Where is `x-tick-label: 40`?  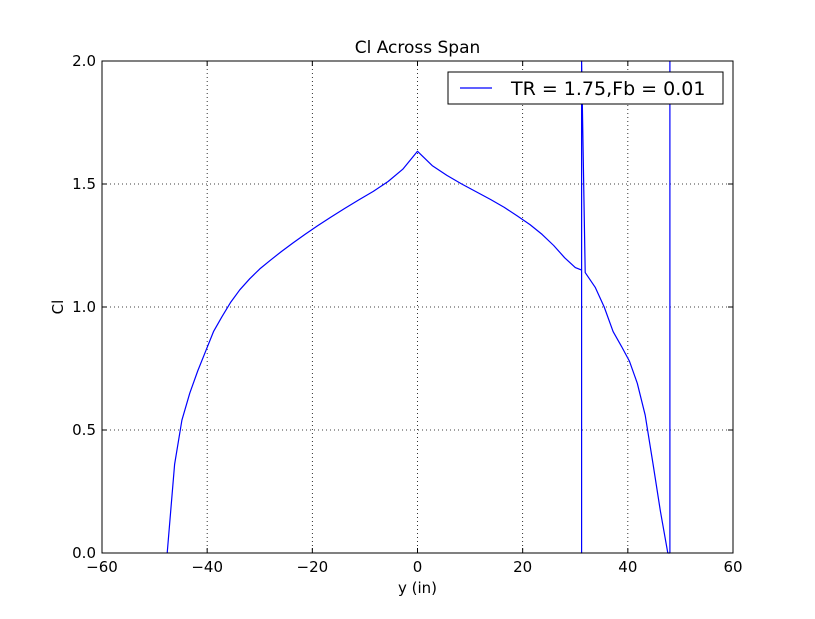 x-tick-label: 40 is located at coordinates (627, 567).